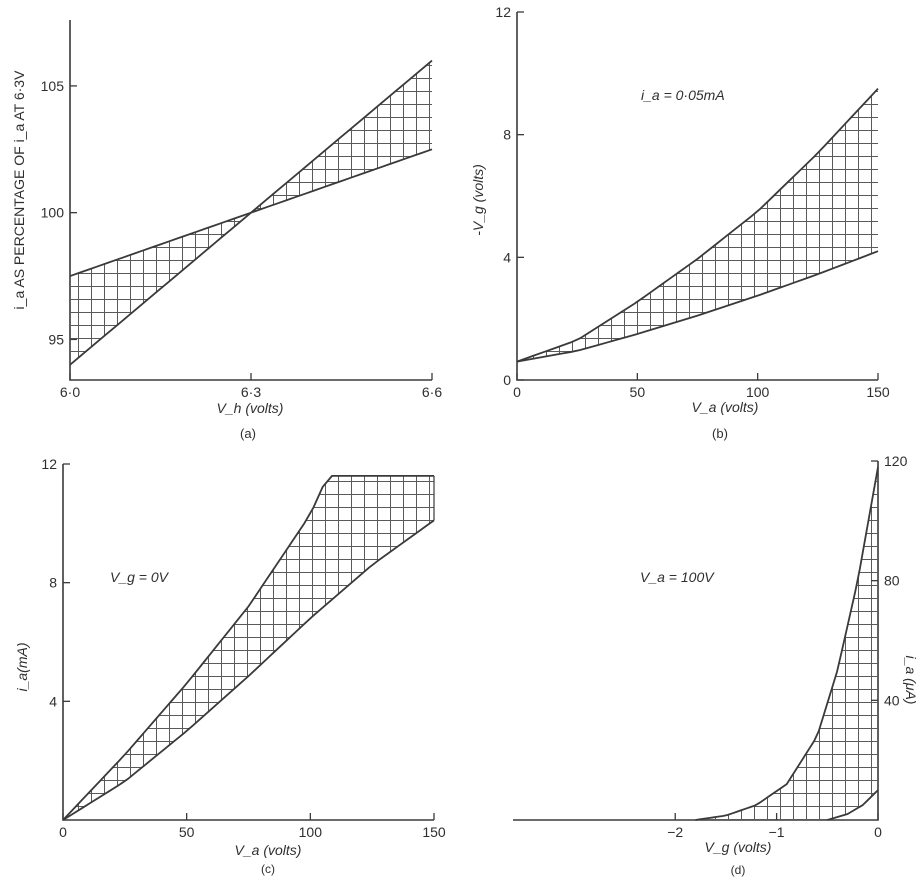  Describe the element at coordinates (19, 190) in the screenshot. I see `panel-a-ylabel: i_a AS PERCENTAGE OF i_a AT 6·3V` at that location.